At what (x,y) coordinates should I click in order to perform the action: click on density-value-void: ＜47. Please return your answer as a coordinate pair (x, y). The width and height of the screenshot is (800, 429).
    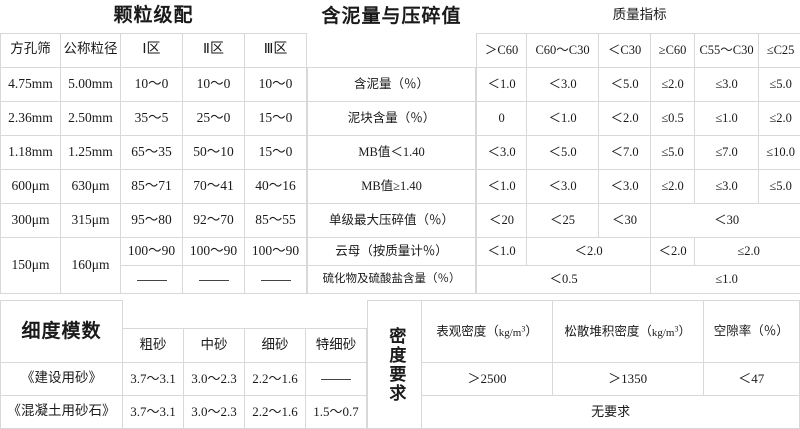
    Looking at the image, I should click on (751, 379).